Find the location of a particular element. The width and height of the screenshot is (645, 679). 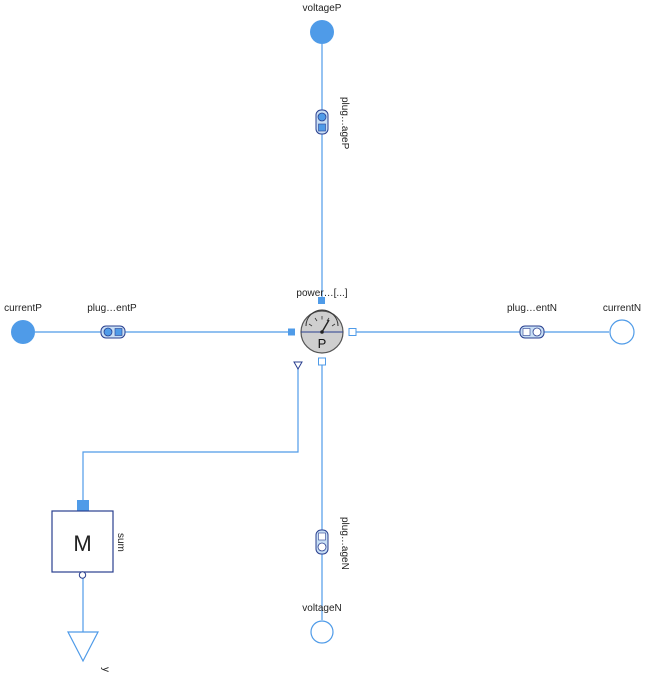

power-sensor-left-port is located at coordinates (291, 332).